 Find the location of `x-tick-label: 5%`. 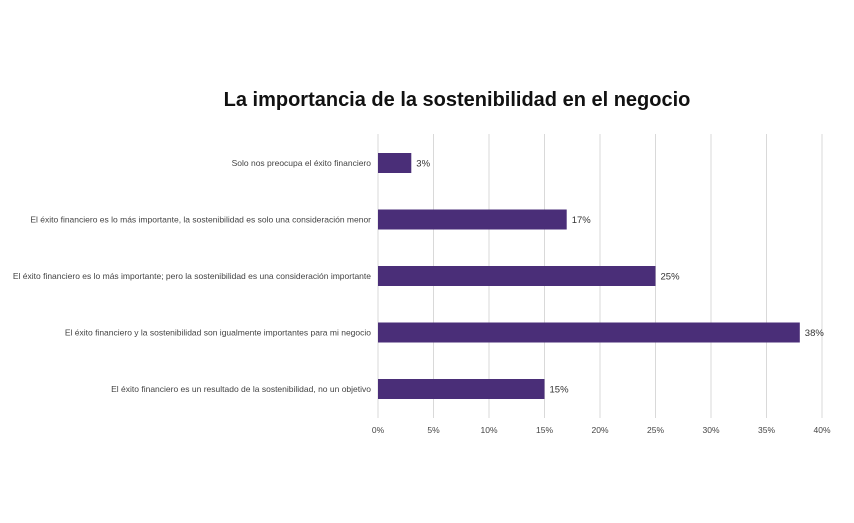

x-tick-label: 5% is located at coordinates (433, 430).